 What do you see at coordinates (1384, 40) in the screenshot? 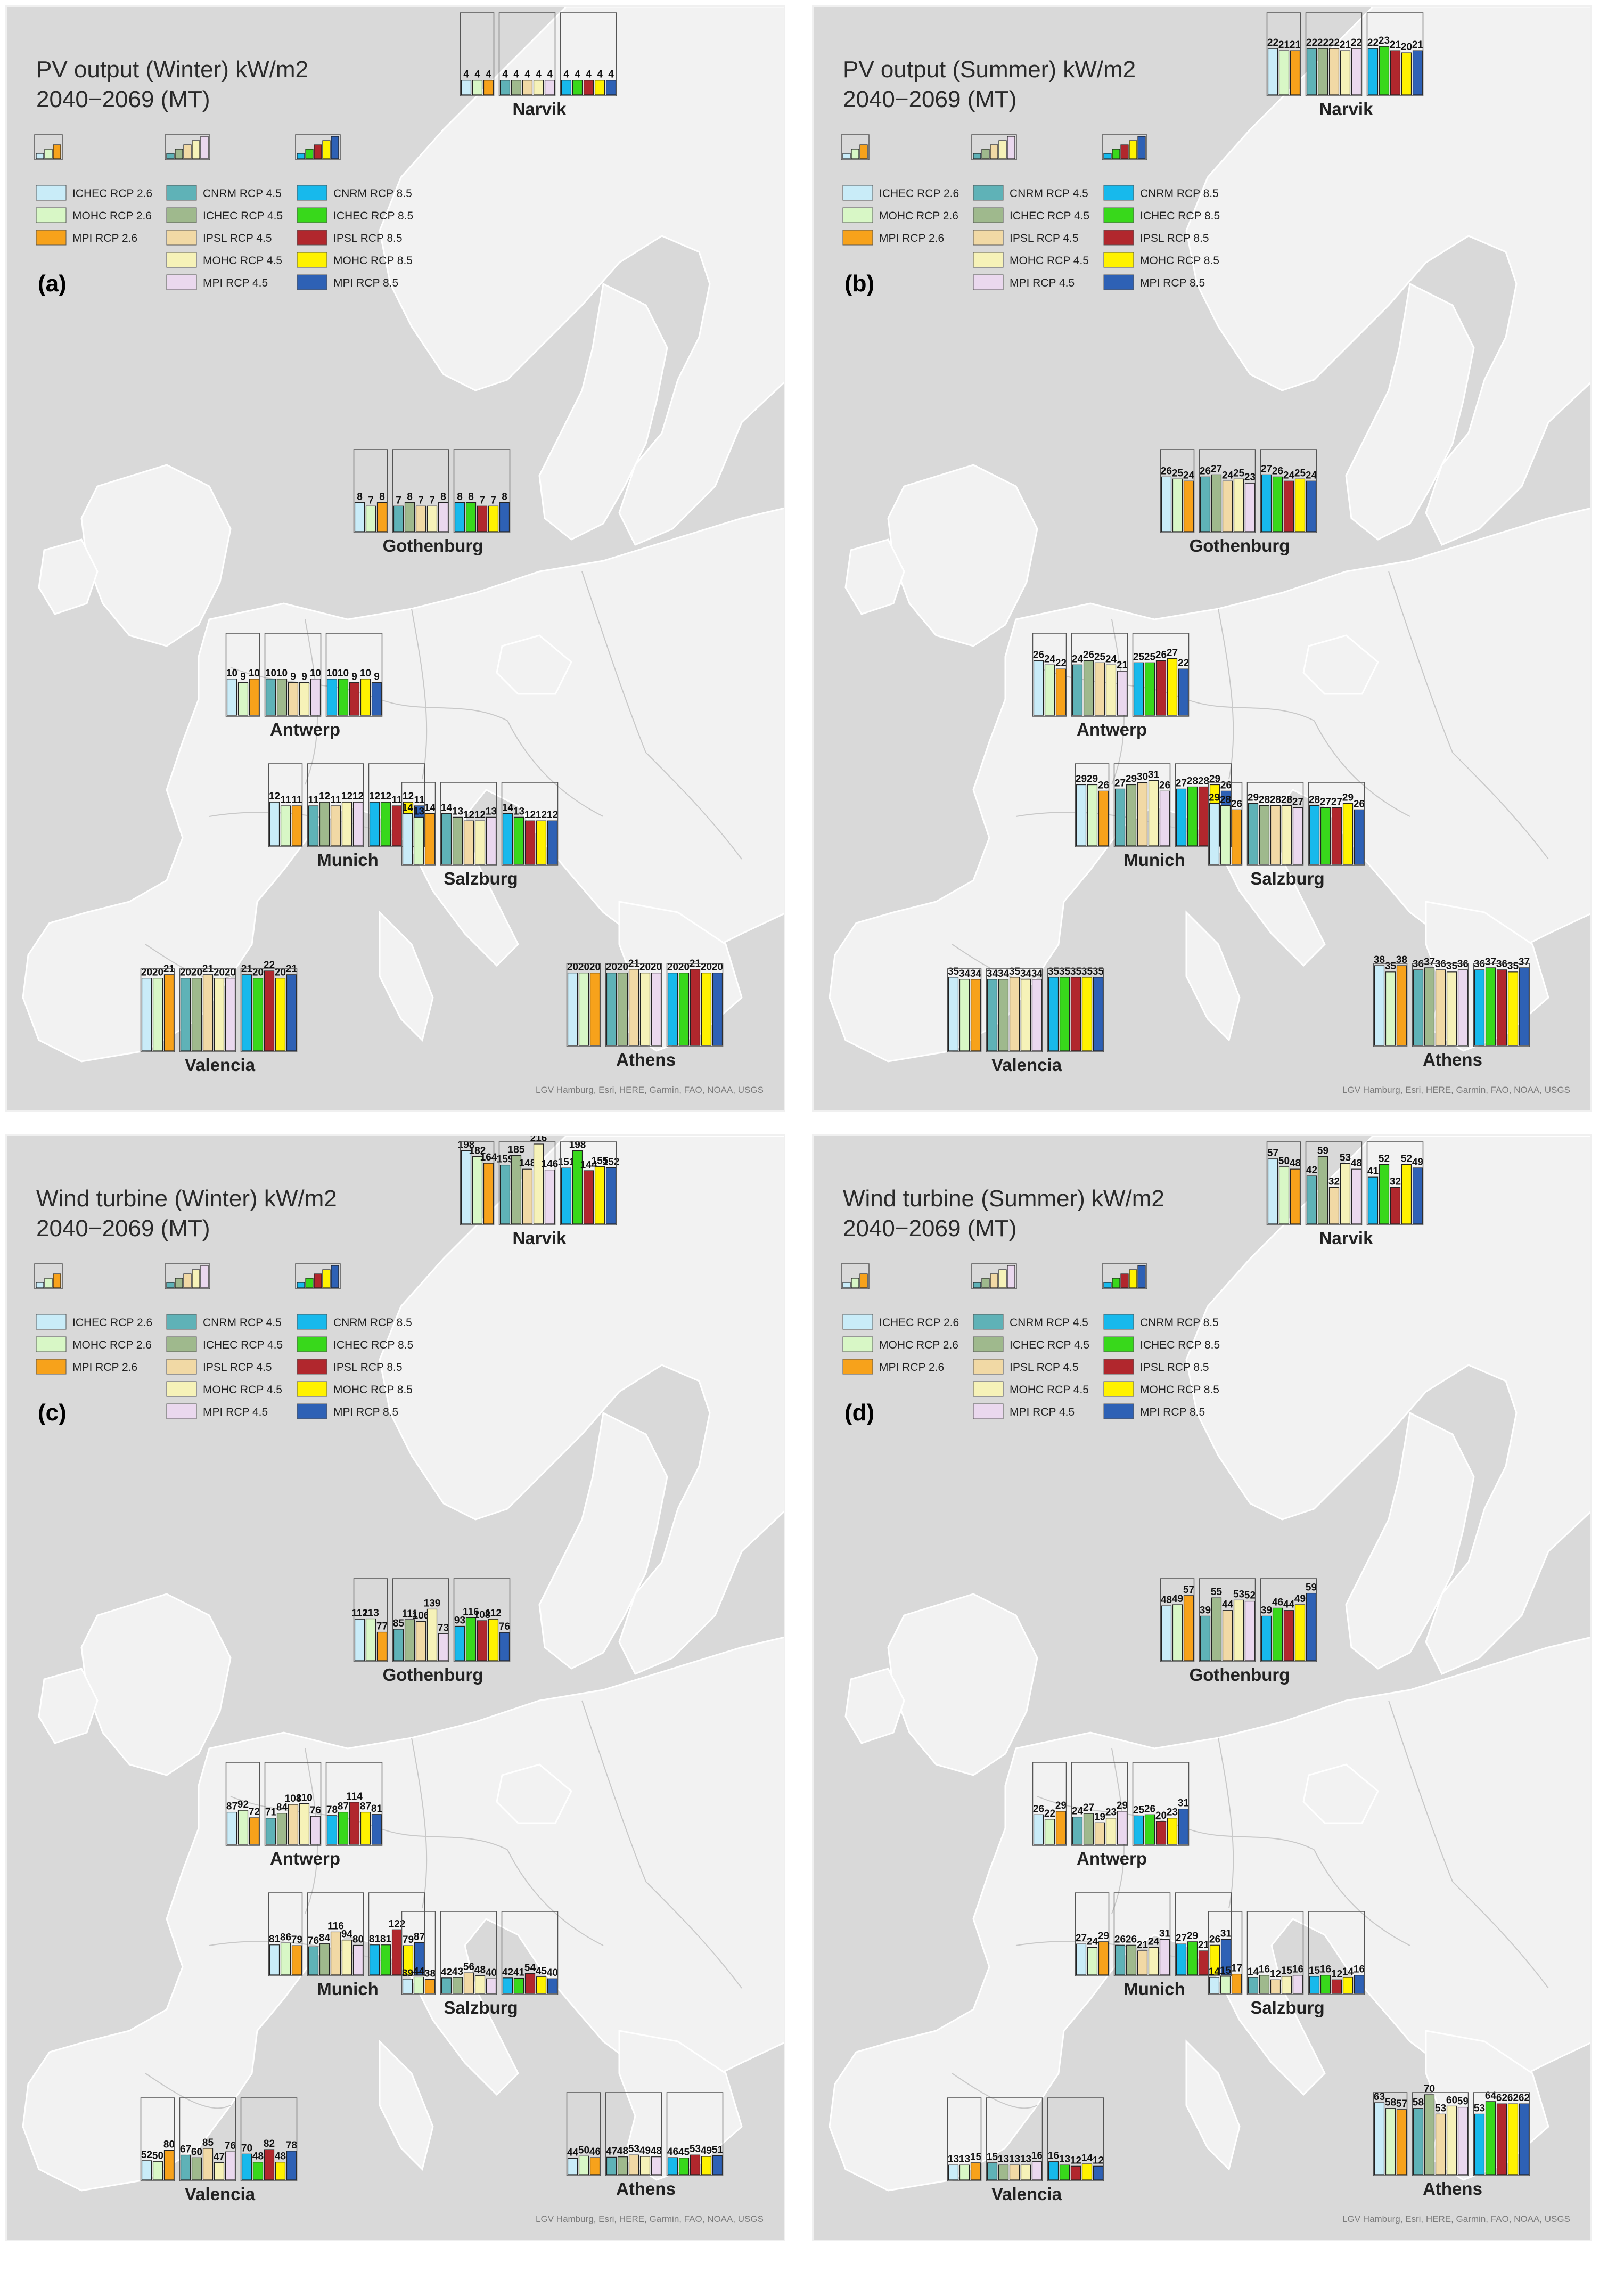
I see `value-label: 23` at bounding box center [1384, 40].